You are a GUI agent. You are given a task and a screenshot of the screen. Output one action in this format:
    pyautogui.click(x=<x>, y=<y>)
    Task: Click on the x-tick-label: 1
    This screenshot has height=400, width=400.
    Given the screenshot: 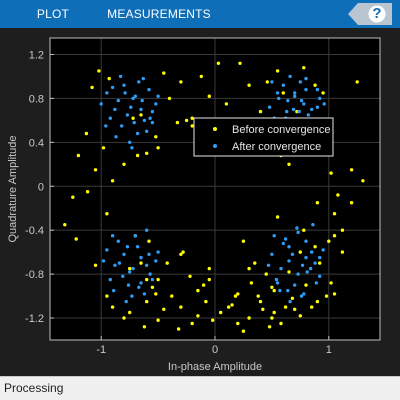 What is the action you would take?
    pyautogui.click(x=329, y=350)
    